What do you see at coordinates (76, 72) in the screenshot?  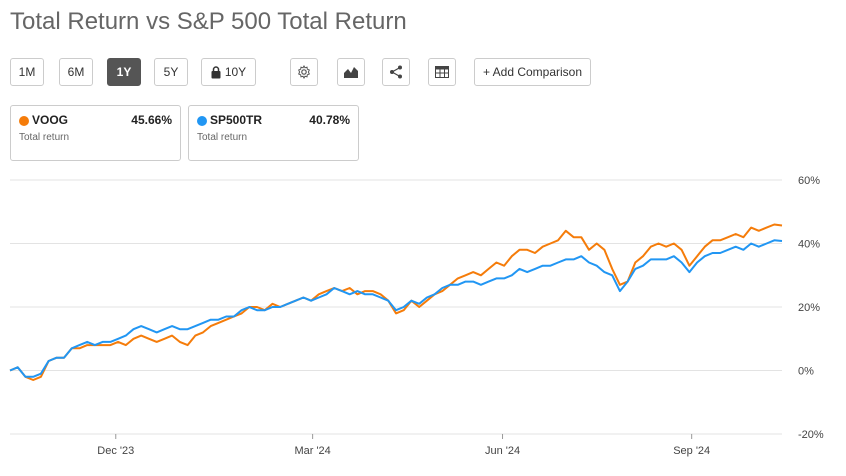 I see `period-6m-button: 6M` at bounding box center [76, 72].